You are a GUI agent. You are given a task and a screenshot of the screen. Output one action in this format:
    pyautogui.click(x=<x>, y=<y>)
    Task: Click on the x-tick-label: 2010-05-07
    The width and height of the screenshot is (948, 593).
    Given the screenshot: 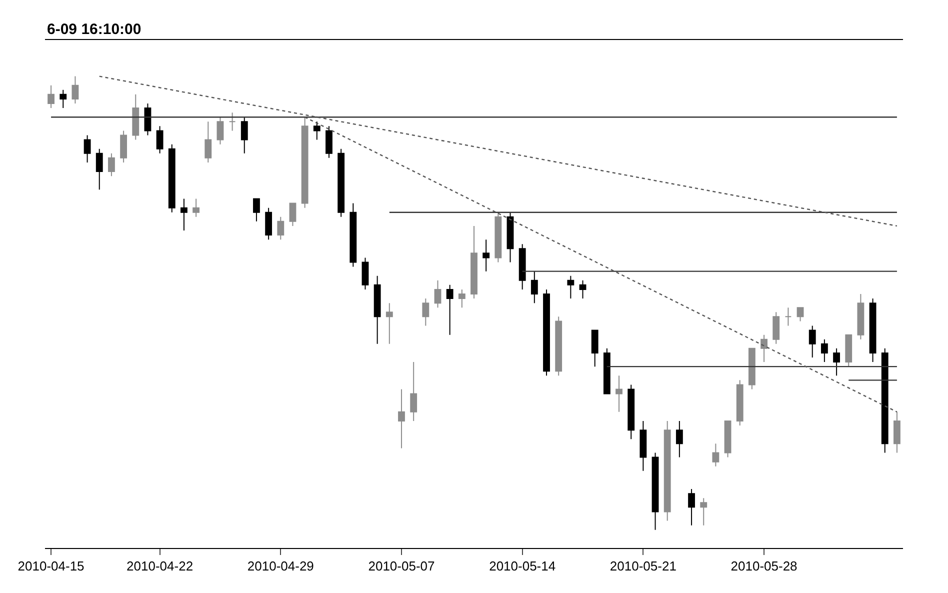 What is the action you would take?
    pyautogui.click(x=401, y=566)
    